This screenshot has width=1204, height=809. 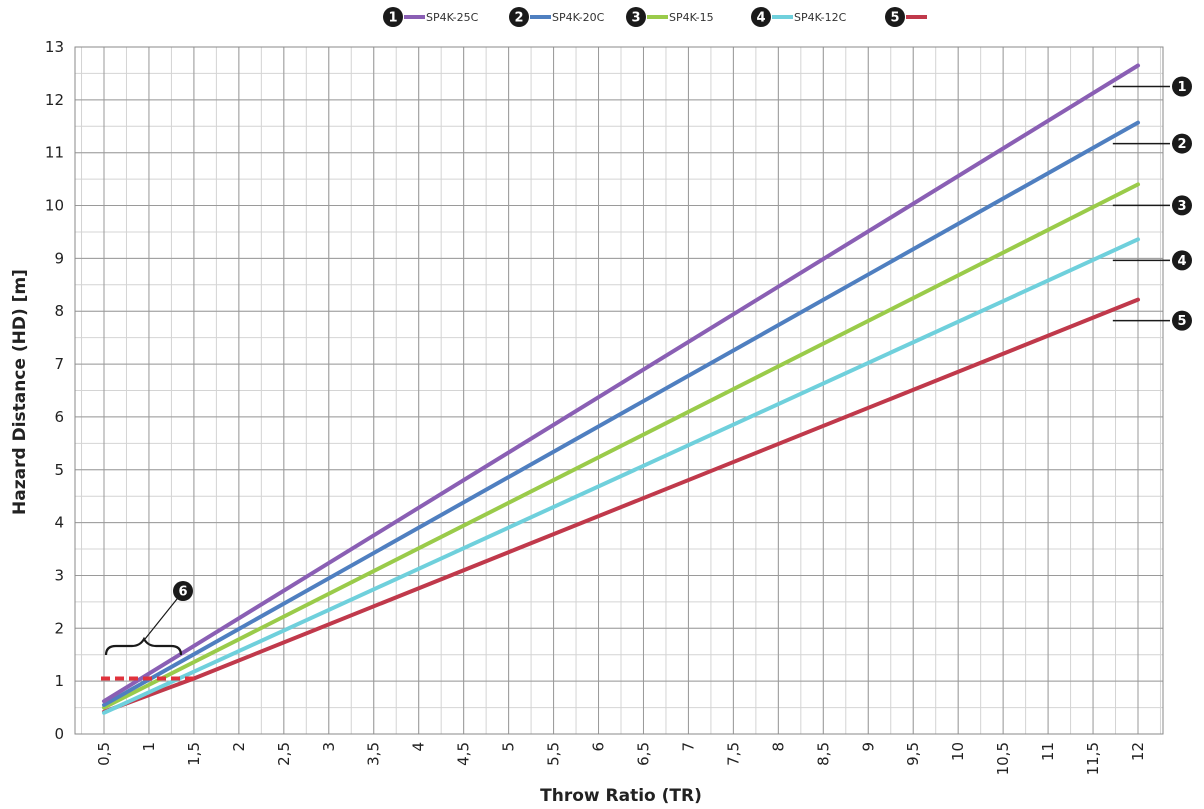 I want to click on legend-label: SP4K-25C, so click(x=452, y=17).